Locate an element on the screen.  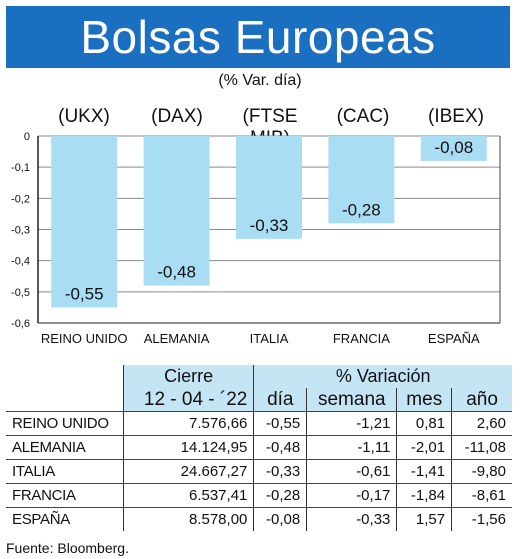
table-row: ESPAÑA 8.578,00 -0,08 -0,33 1,57 -1,56 is located at coordinates (259, 519).